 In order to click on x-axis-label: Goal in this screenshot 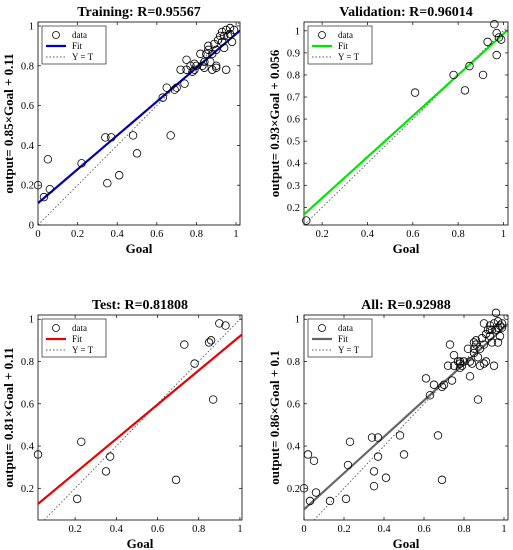, I will do `click(140, 543)`.